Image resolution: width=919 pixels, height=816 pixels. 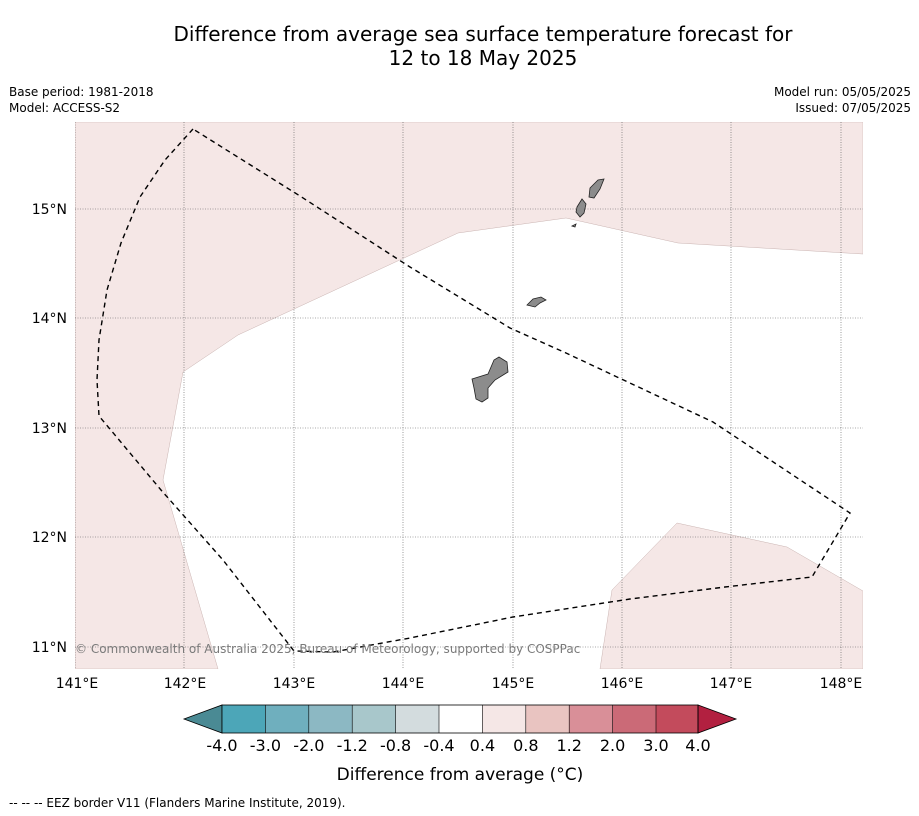 What do you see at coordinates (294, 684) in the screenshot?
I see `lon-label-143: 143°E` at bounding box center [294, 684].